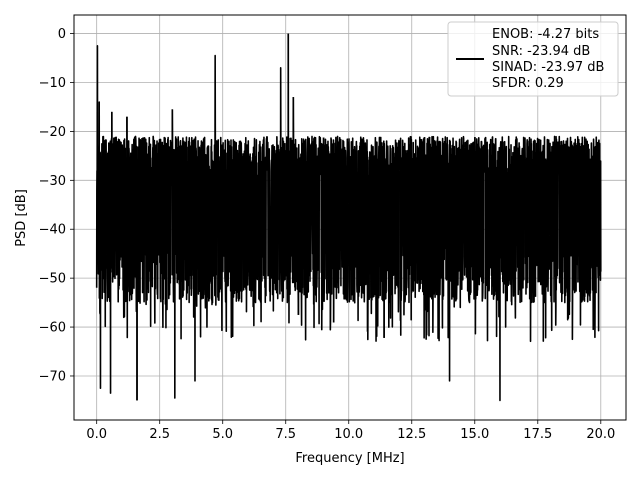  Describe the element at coordinates (528, 83) in the screenshot. I see `legend-entry-sfdr: SFDR: 0.29` at that location.